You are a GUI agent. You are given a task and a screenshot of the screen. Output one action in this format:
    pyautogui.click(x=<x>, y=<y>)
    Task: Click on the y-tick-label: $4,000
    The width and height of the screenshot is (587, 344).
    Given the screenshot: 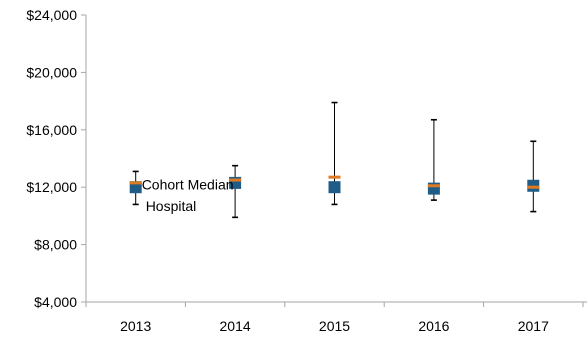 What is the action you would take?
    pyautogui.click(x=55, y=302)
    